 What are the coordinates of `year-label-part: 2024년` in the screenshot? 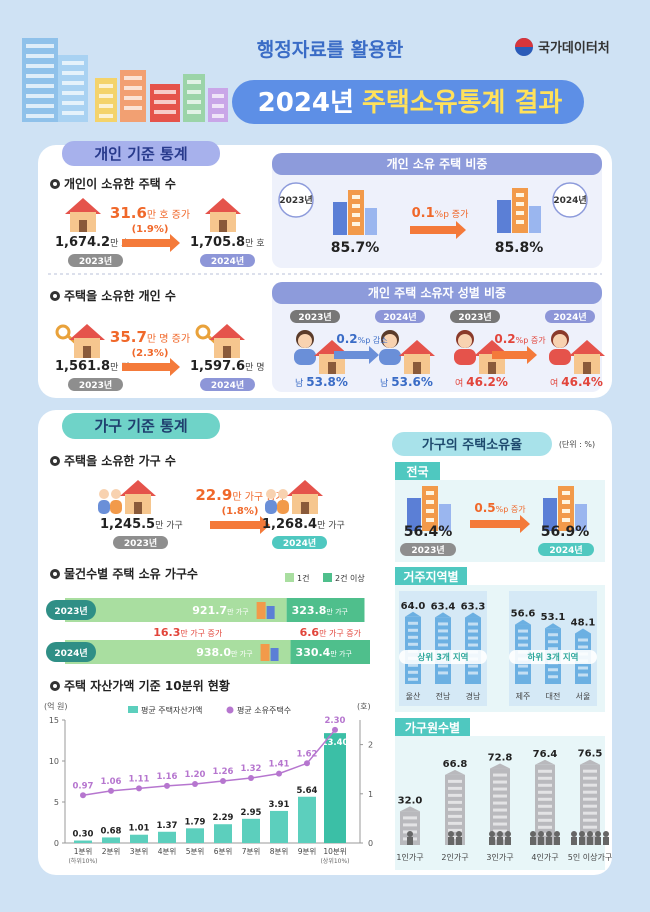 It's located at (569, 317).